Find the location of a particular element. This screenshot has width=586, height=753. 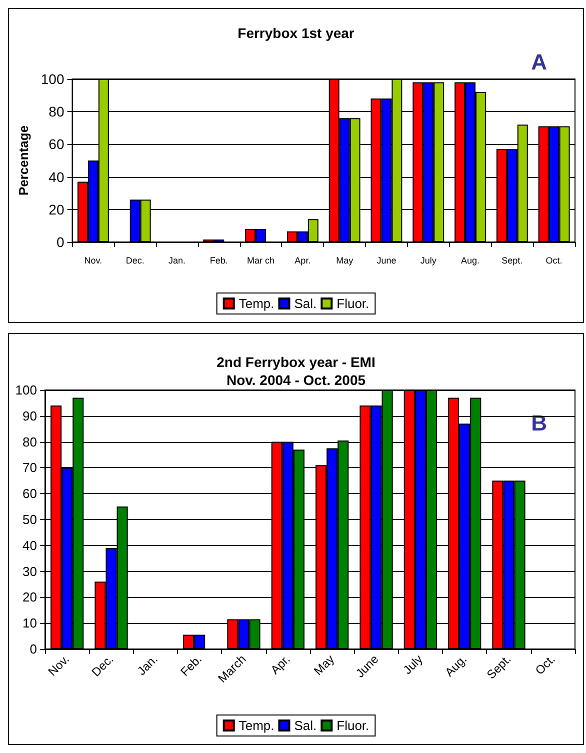

chart-title: 2nd Ferrybox year - EMI Nov. 2004 - Oct. 2005 is located at coordinates (296, 371).